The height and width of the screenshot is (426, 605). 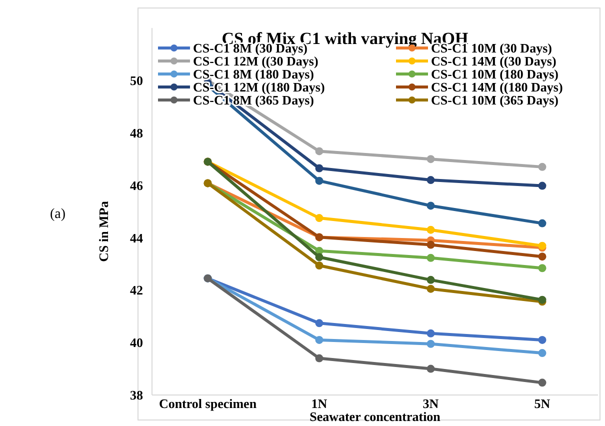 What do you see at coordinates (136, 290) in the screenshot?
I see `y-tick-label: 42` at bounding box center [136, 290].